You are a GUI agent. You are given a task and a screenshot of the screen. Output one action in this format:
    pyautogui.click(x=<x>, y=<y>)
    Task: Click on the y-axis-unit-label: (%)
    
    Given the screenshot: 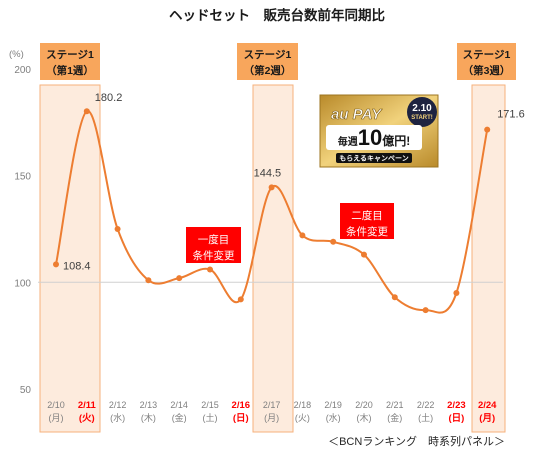 What is the action you would take?
    pyautogui.click(x=16, y=54)
    